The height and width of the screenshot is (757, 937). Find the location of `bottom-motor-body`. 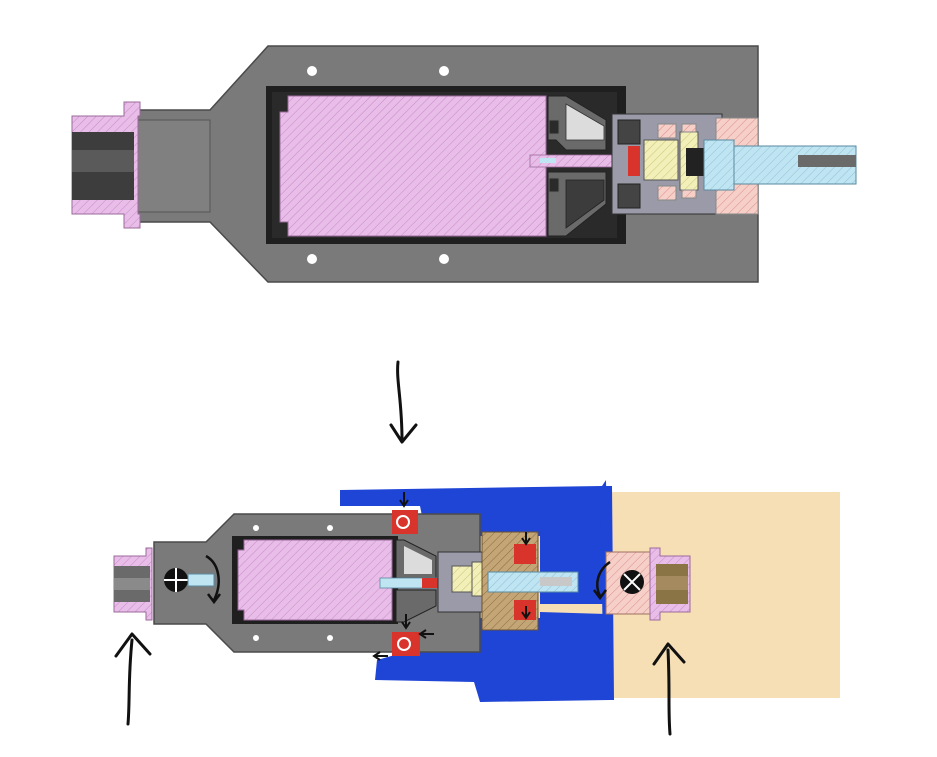

bottom-motor-body is located at coordinates (315, 580).